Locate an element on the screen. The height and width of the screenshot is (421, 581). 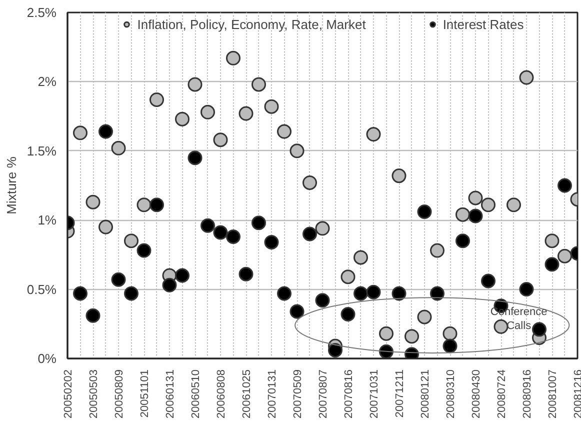
x-tick-label: 20050202 is located at coordinates (68, 393).